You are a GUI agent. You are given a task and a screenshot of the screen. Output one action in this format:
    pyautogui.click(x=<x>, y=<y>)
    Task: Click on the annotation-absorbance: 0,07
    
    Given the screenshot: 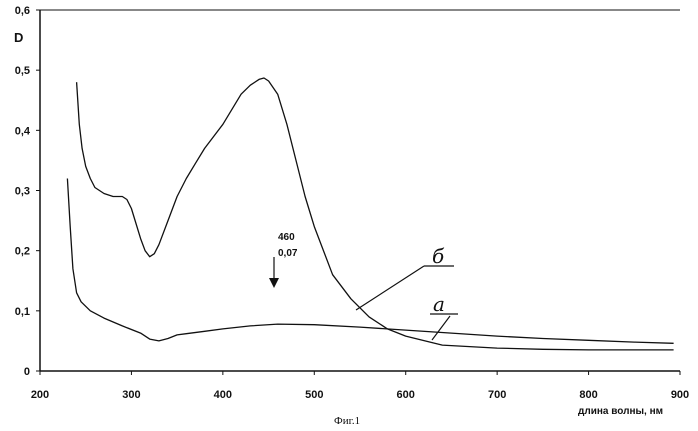 What is the action you would take?
    pyautogui.click(x=288, y=253)
    